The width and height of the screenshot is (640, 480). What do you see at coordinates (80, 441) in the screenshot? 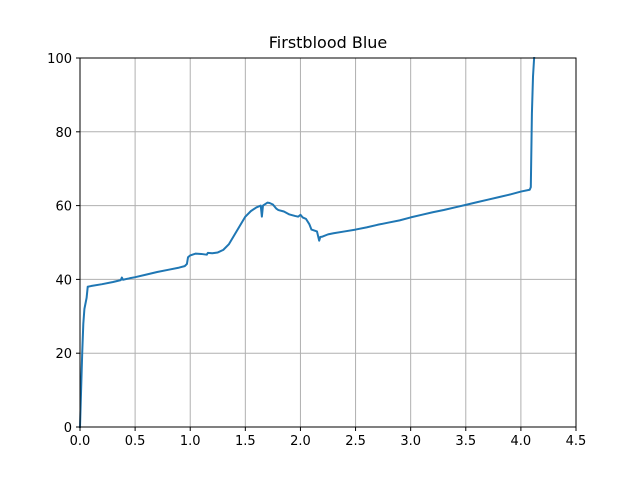
I see `x-tick-label: 0.0` at bounding box center [80, 441].